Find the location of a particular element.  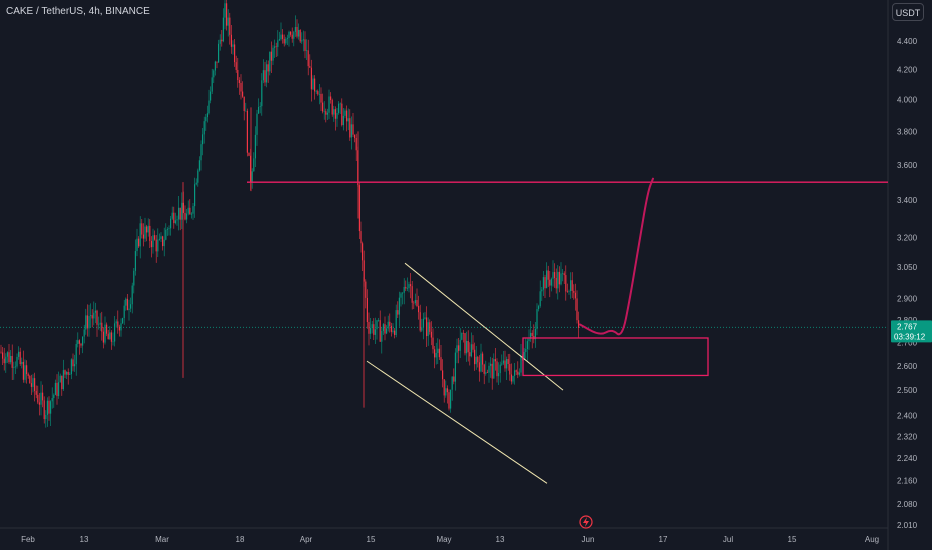

y-tick-label: 2.080 is located at coordinates (907, 504).